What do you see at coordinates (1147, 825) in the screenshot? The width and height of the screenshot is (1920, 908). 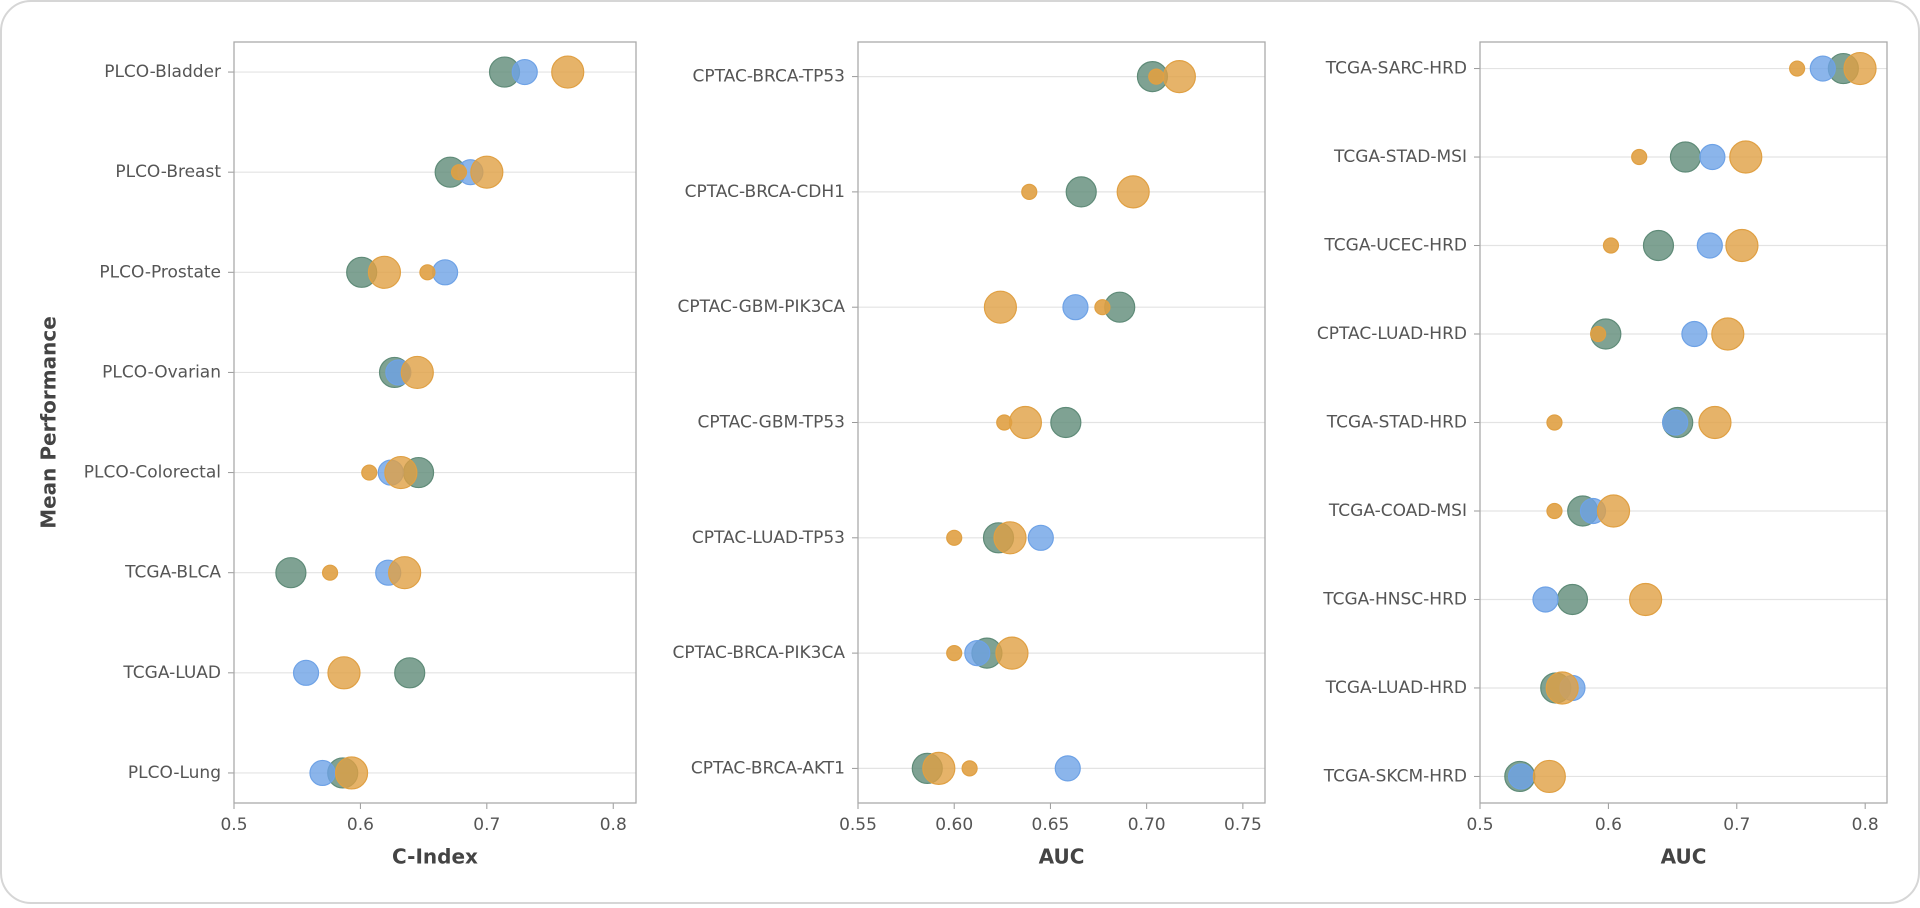 I see `x-tick-label: 0.70` at bounding box center [1147, 825].